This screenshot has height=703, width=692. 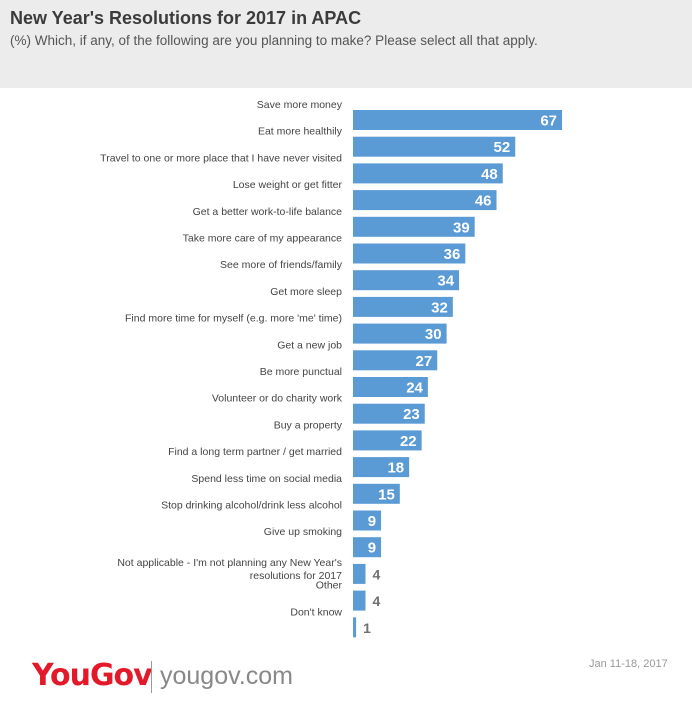 What do you see at coordinates (309, 345) in the screenshot?
I see `category-label: Get a new job` at bounding box center [309, 345].